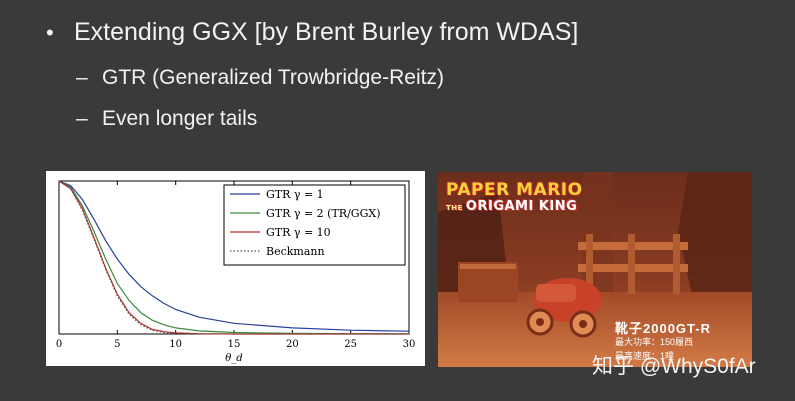 The image size is (795, 401). Describe the element at coordinates (117, 344) in the screenshot. I see `x-tick-label: 5` at that location.